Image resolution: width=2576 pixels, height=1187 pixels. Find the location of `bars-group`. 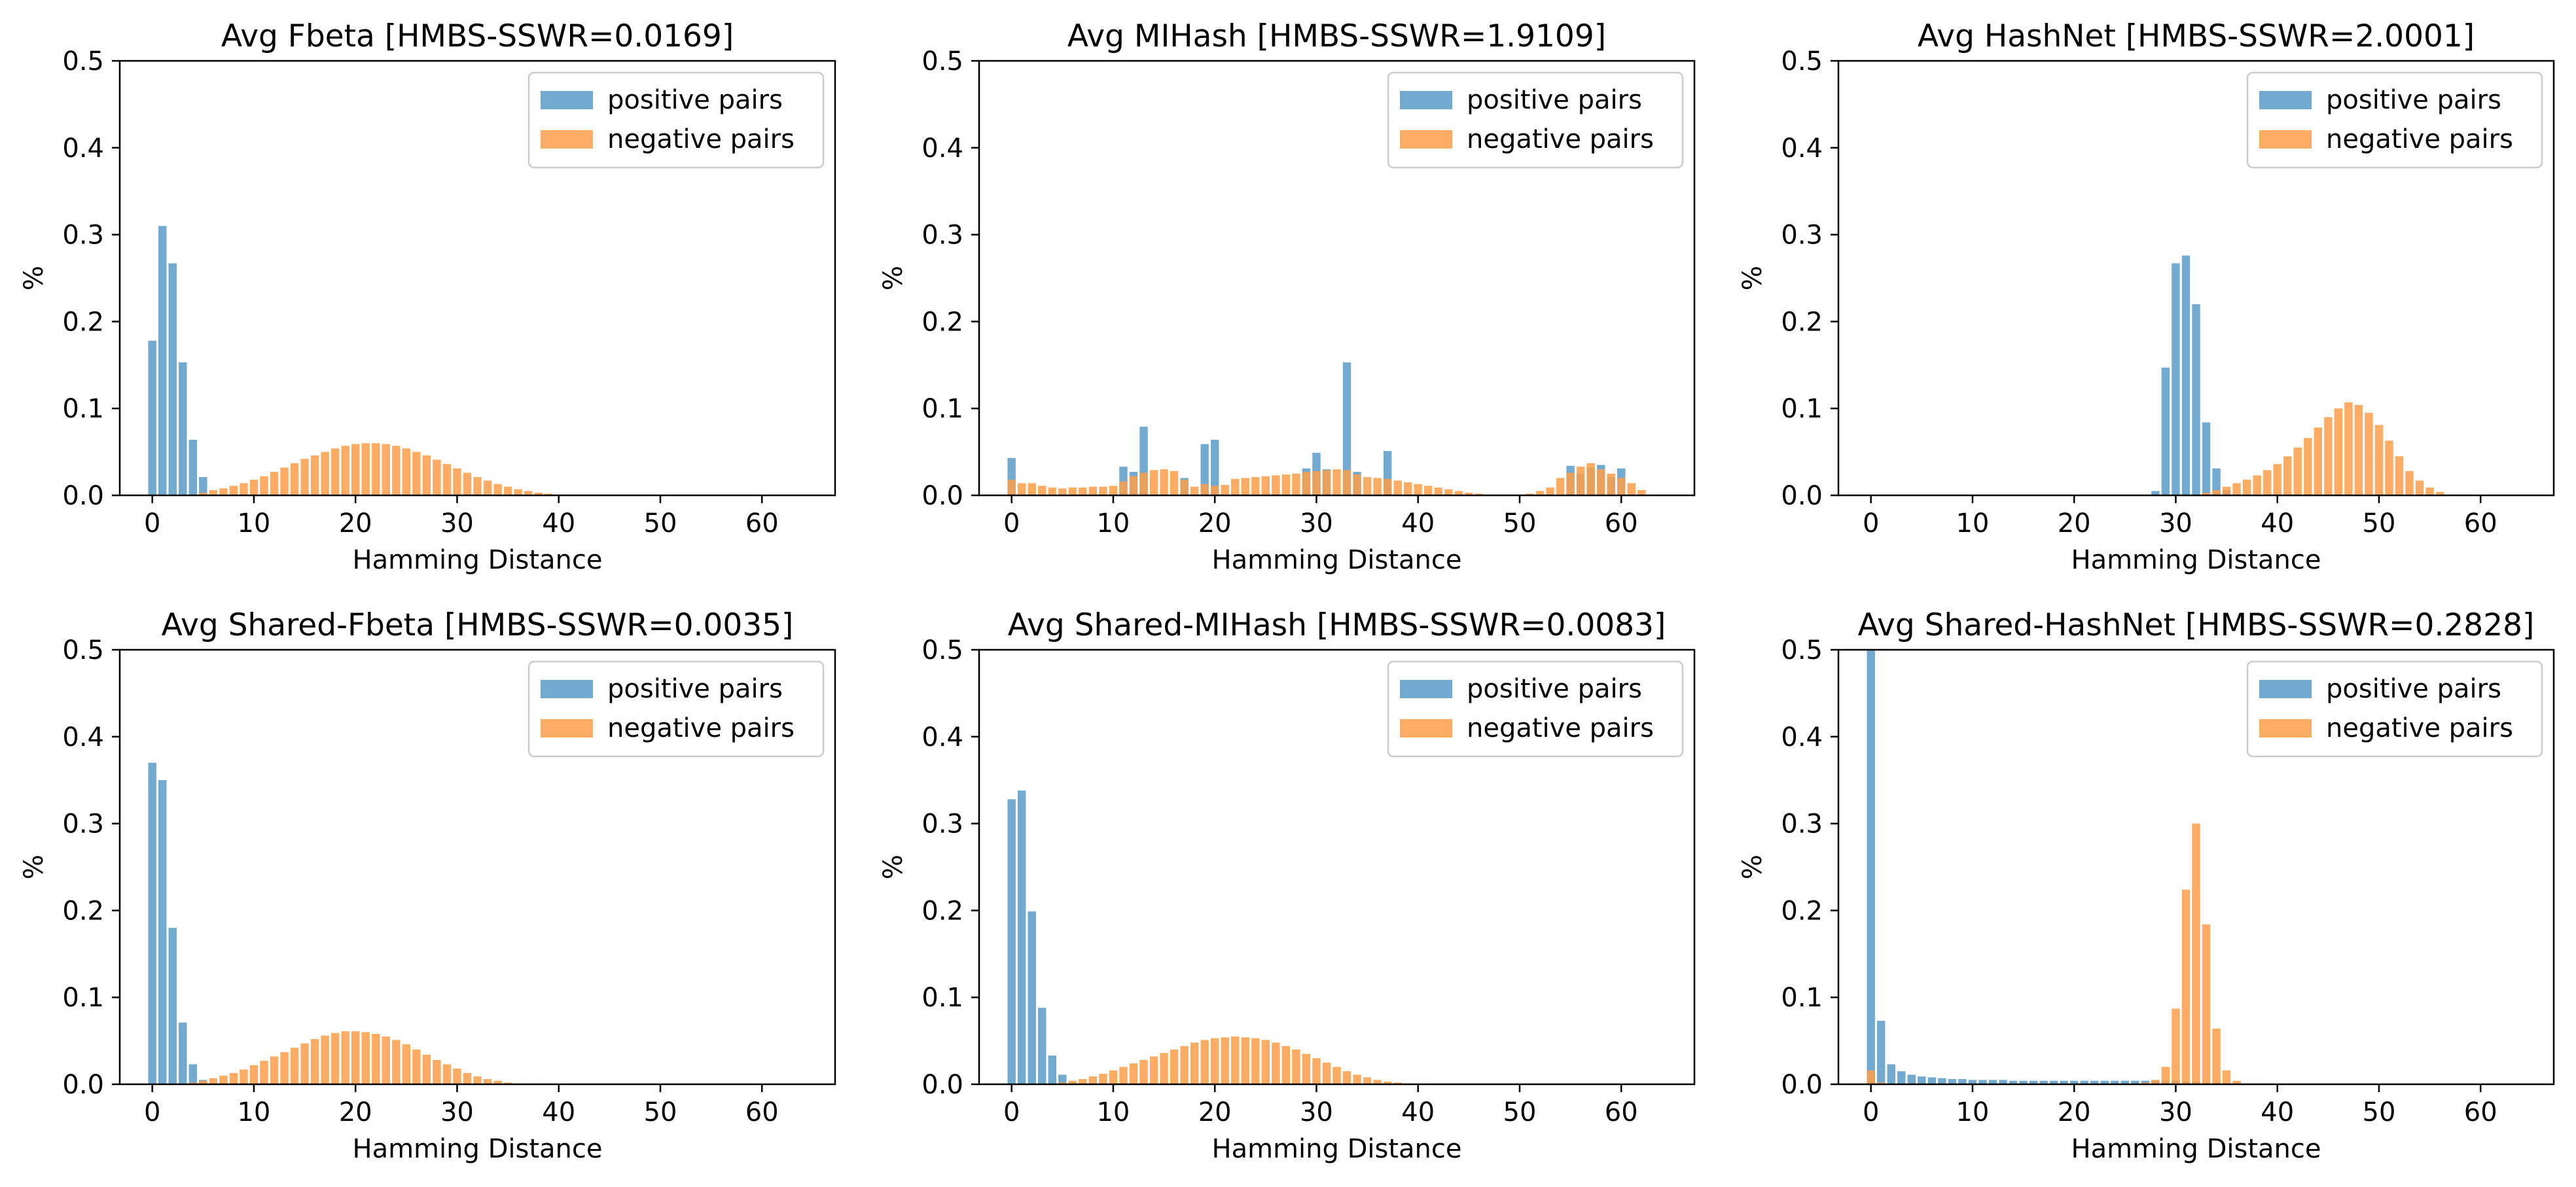

bars-group is located at coordinates (1220, 937).